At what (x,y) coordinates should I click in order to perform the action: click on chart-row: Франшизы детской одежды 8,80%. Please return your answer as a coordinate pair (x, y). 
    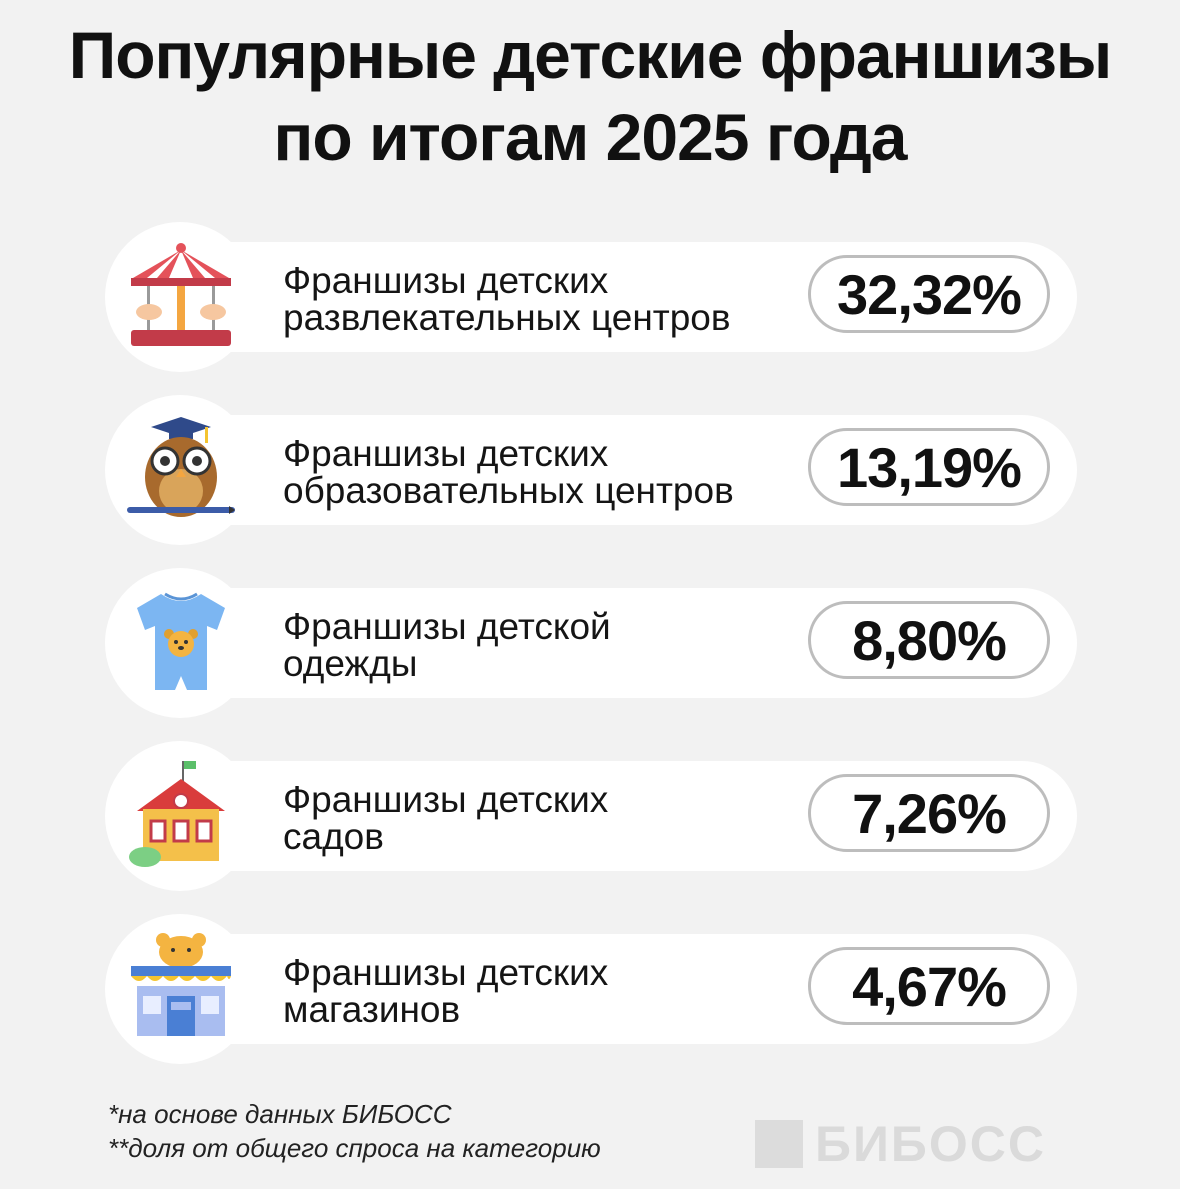
    Looking at the image, I should click on (591, 643).